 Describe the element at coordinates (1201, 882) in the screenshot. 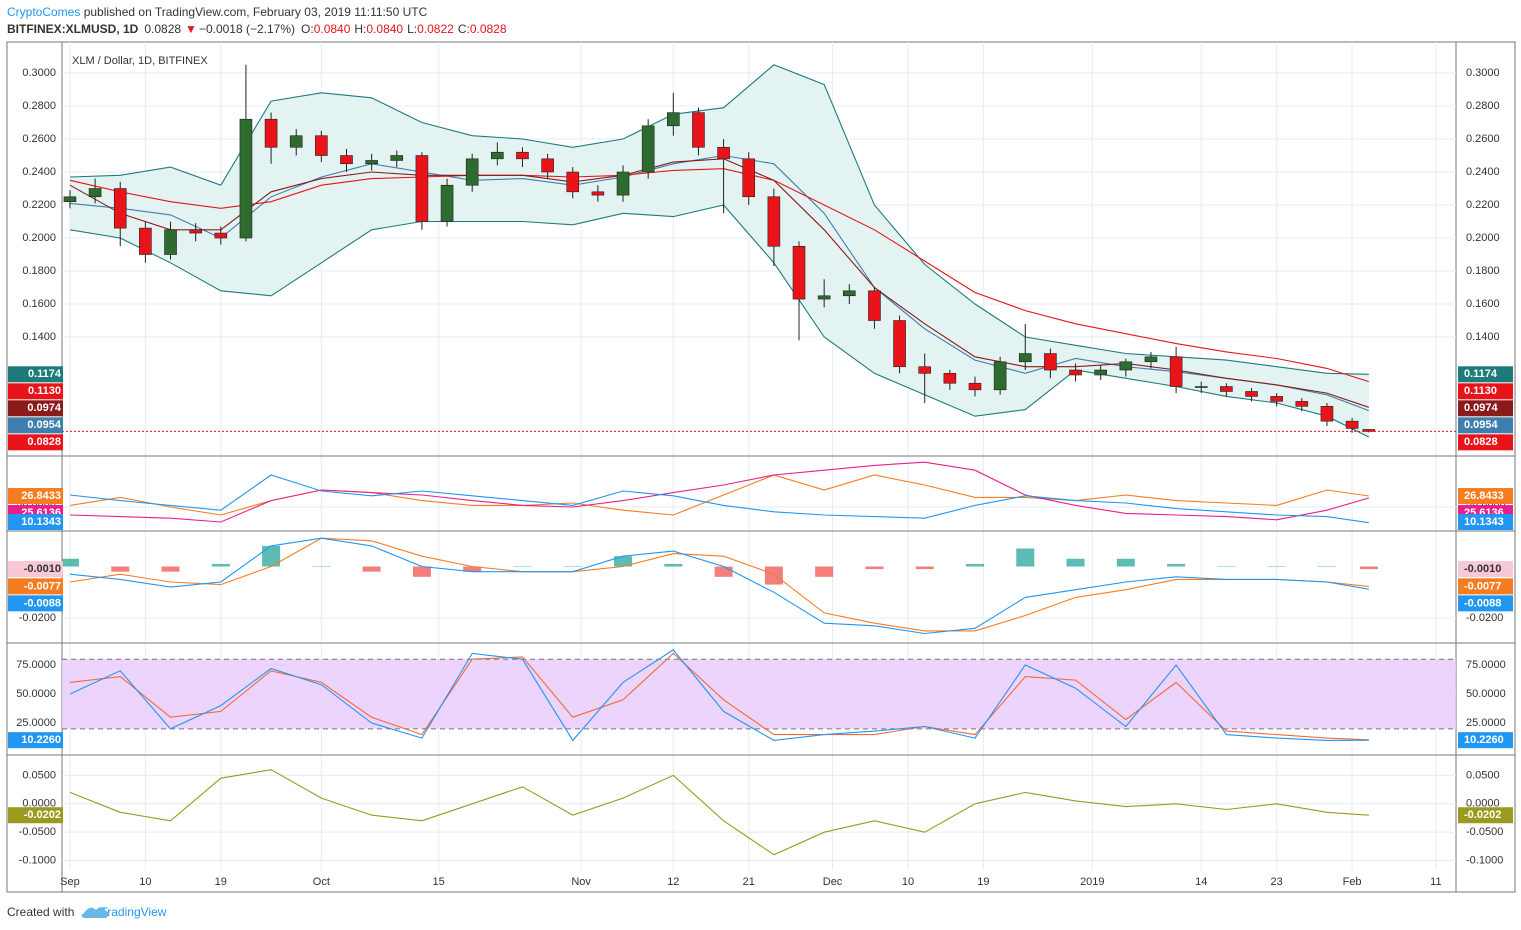

I see `x-tick-label: 14` at that location.